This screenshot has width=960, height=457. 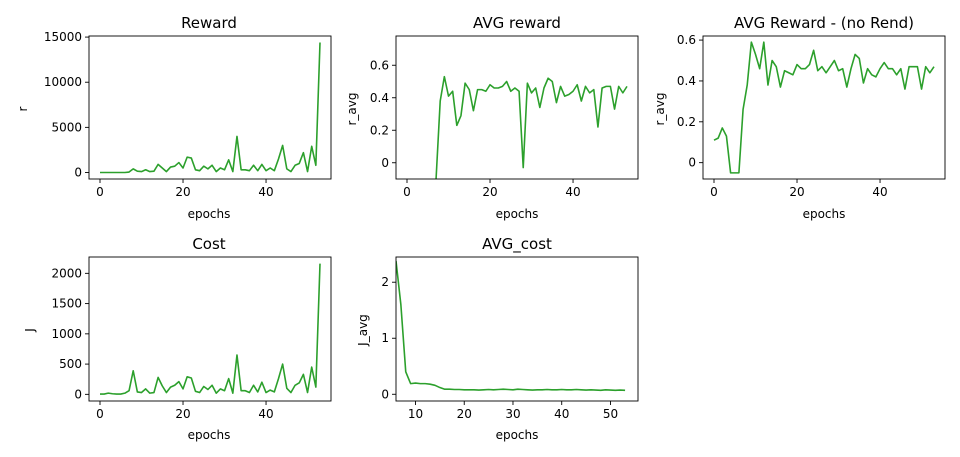 What do you see at coordinates (363, 330) in the screenshot?
I see `y-axis-label: J_avg` at bounding box center [363, 330].